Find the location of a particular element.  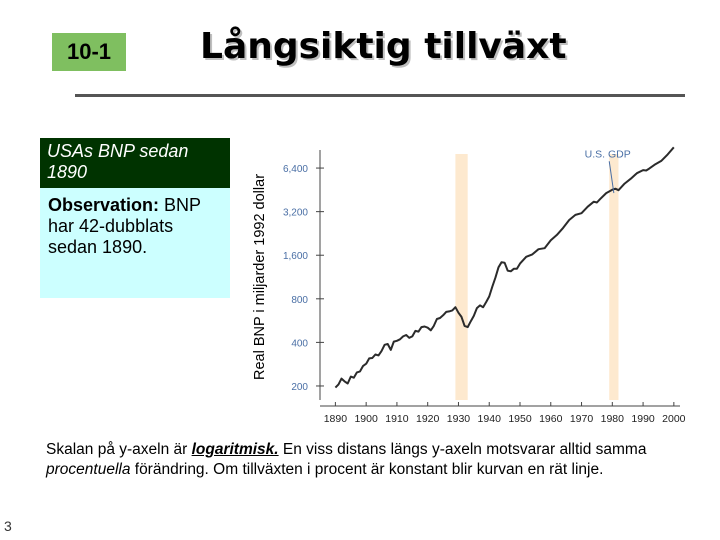

section-badge: 10-1 is located at coordinates (89, 52).